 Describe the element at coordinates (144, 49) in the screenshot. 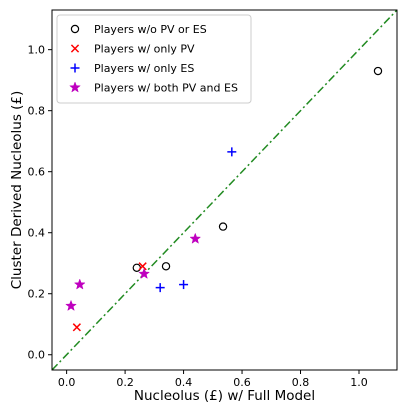

I see `legend-entry: Players w/ only PV` at that location.